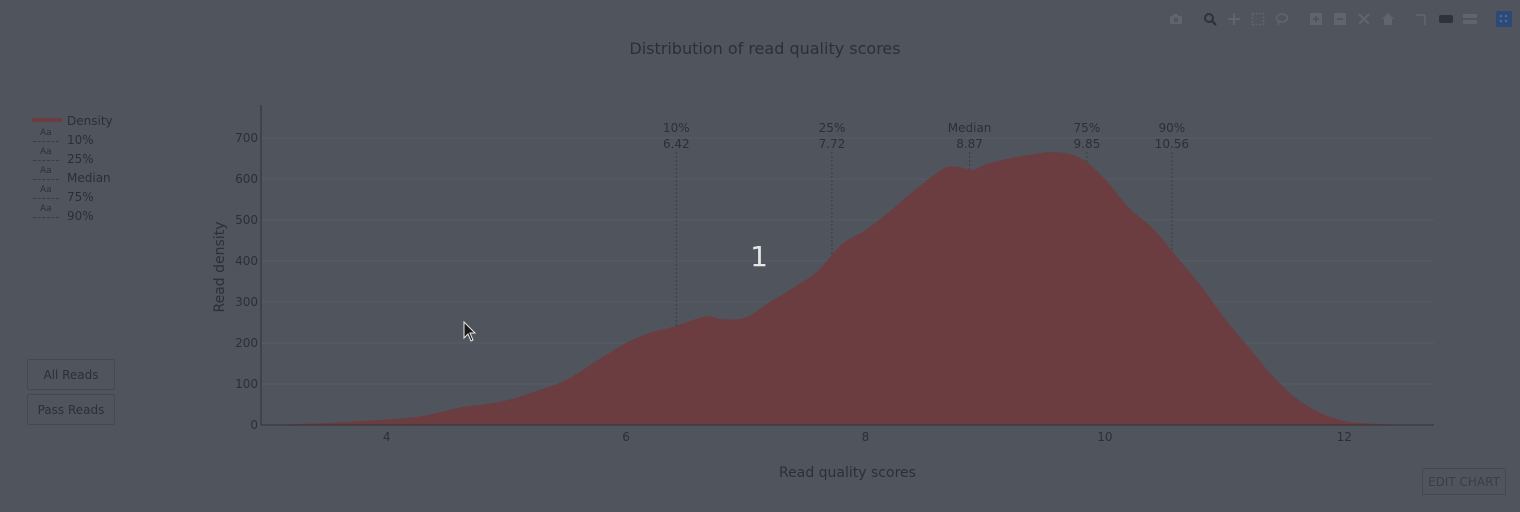  Describe the element at coordinates (1422, 19) in the screenshot. I see `spike-lines-icon` at that location.